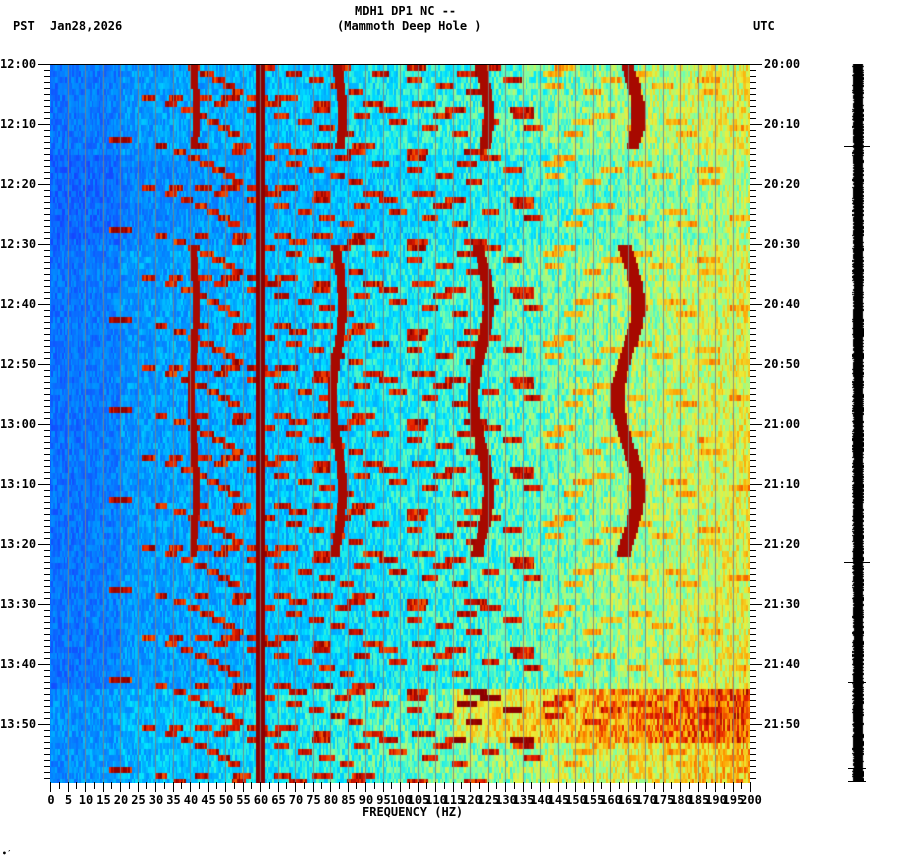  I want to click on x-tick-label: 190, so click(716, 800).